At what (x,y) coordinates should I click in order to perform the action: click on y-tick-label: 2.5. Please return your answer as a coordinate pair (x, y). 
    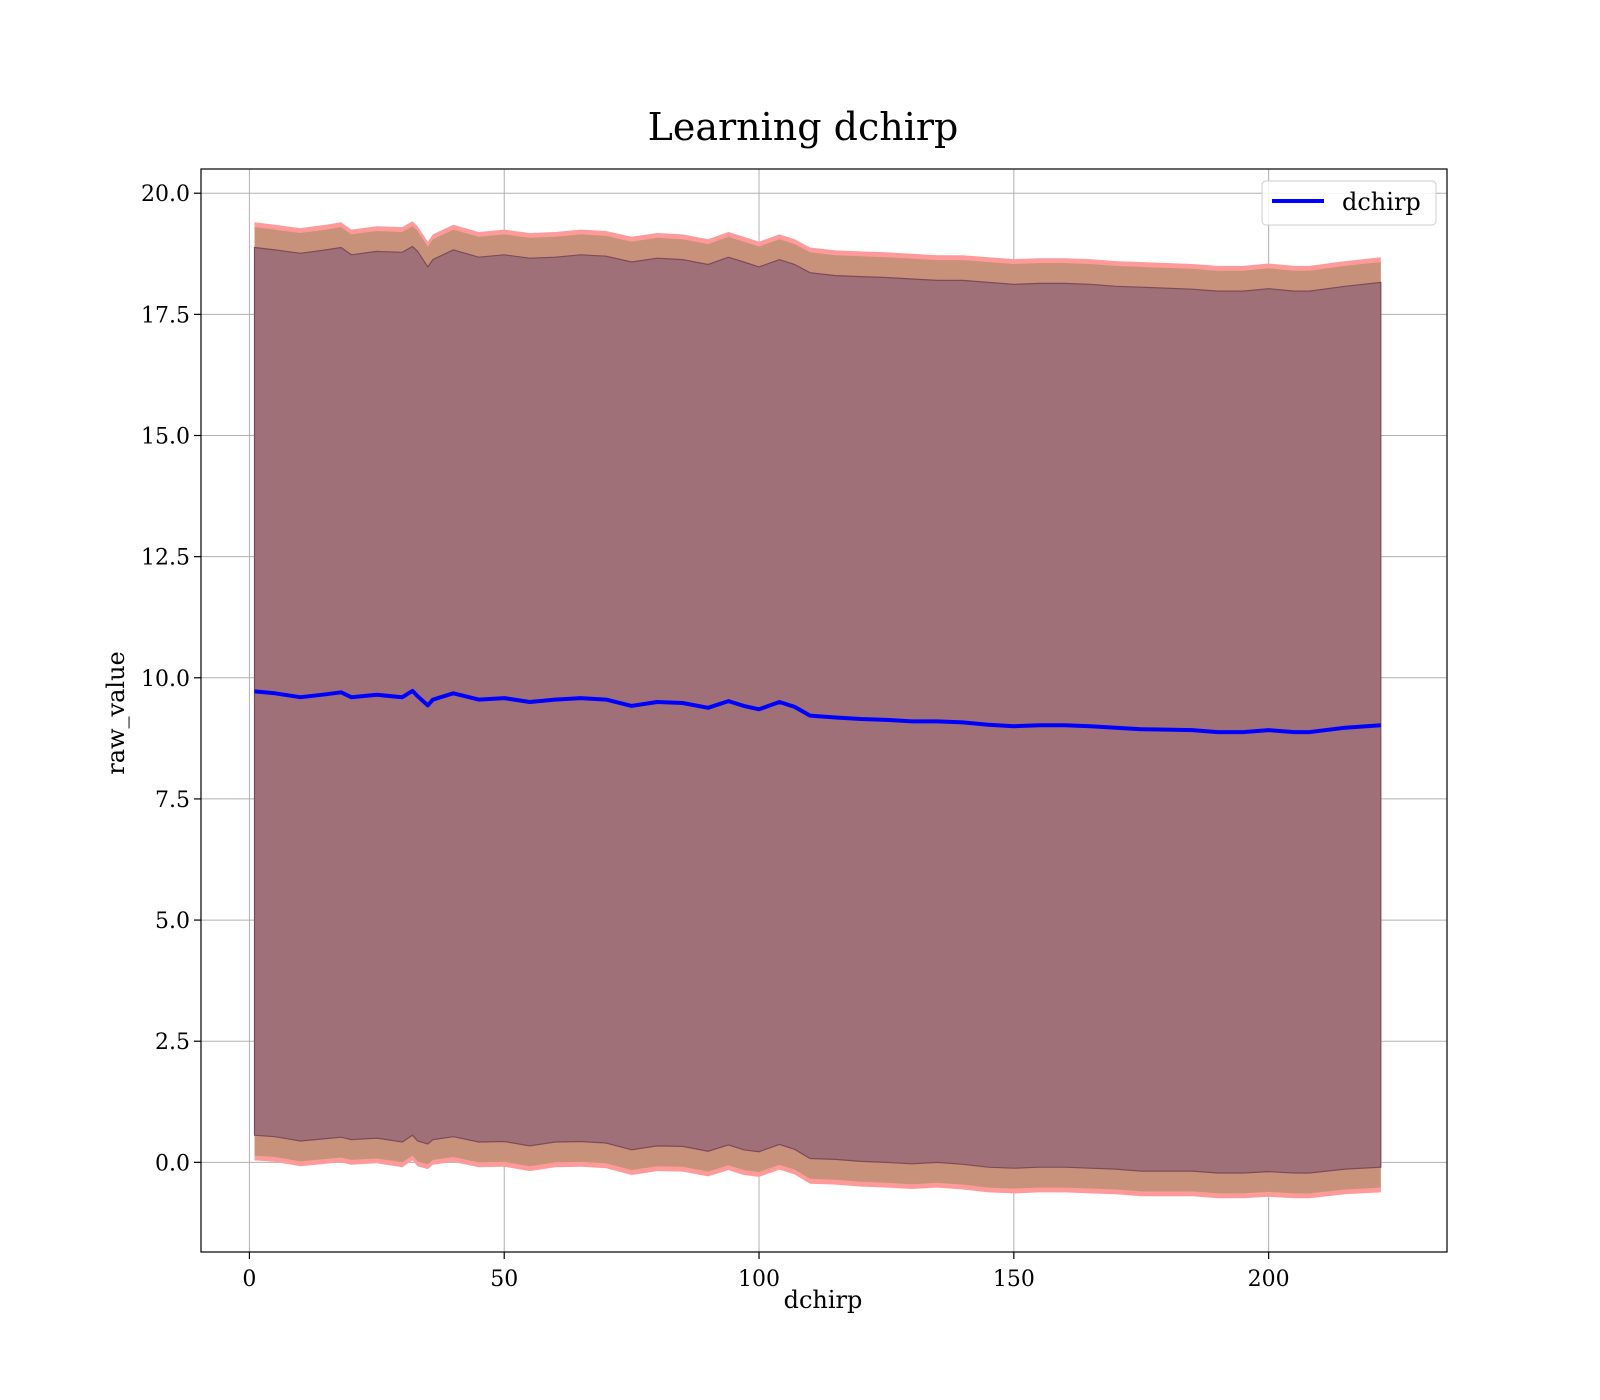
    Looking at the image, I should click on (172, 1042).